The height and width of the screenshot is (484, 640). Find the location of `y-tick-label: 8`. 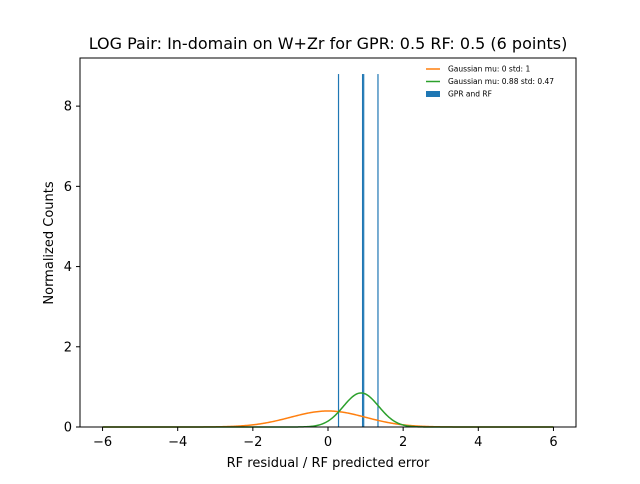

y-tick-label: 8 is located at coordinates (68, 107).